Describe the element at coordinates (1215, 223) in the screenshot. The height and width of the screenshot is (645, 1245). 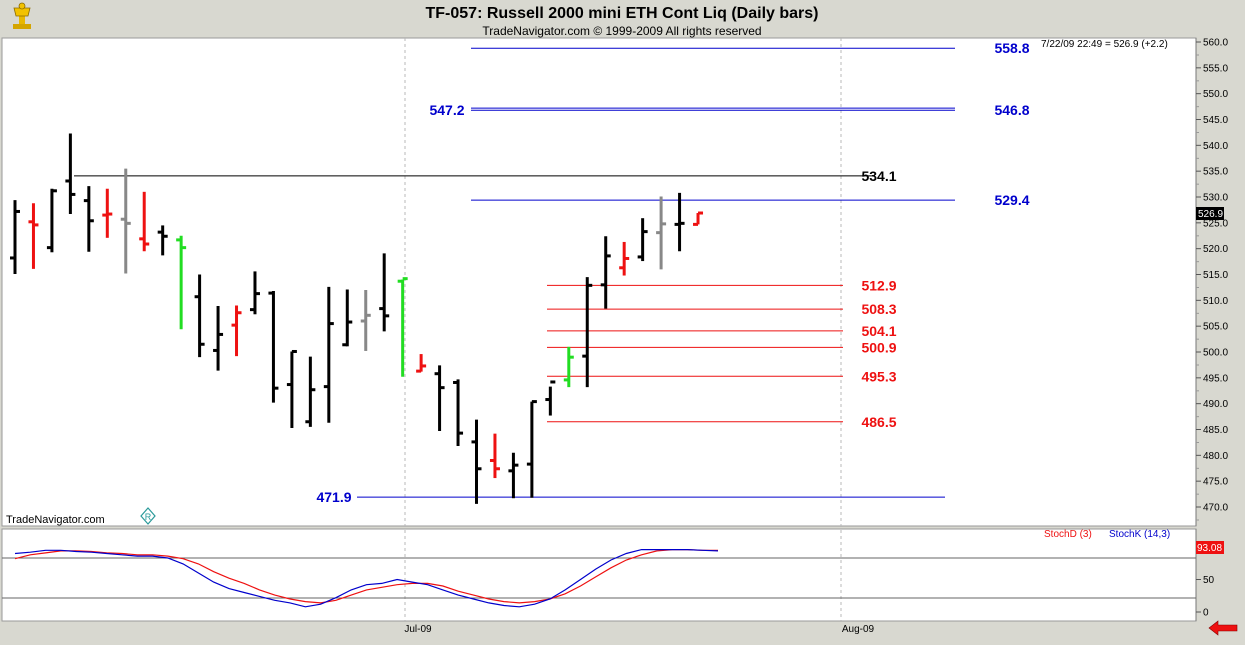
I see `price-tick-label: 525.0` at that location.